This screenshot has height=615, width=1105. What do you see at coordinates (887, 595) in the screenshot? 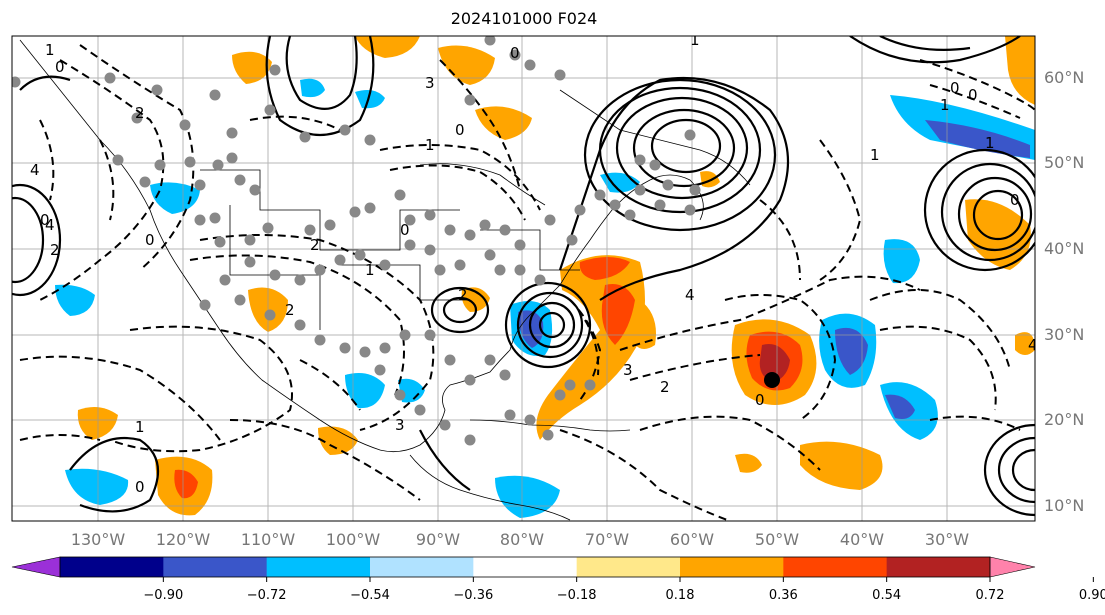
I see `colorbar-tick-label: 0.54` at bounding box center [887, 595].